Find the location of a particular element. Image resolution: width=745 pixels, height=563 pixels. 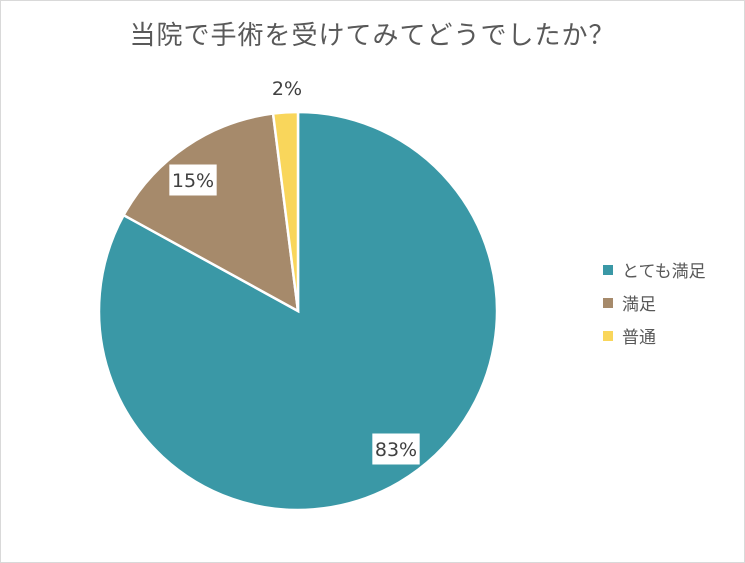

legend-swatch-neutral is located at coordinates (608, 335).